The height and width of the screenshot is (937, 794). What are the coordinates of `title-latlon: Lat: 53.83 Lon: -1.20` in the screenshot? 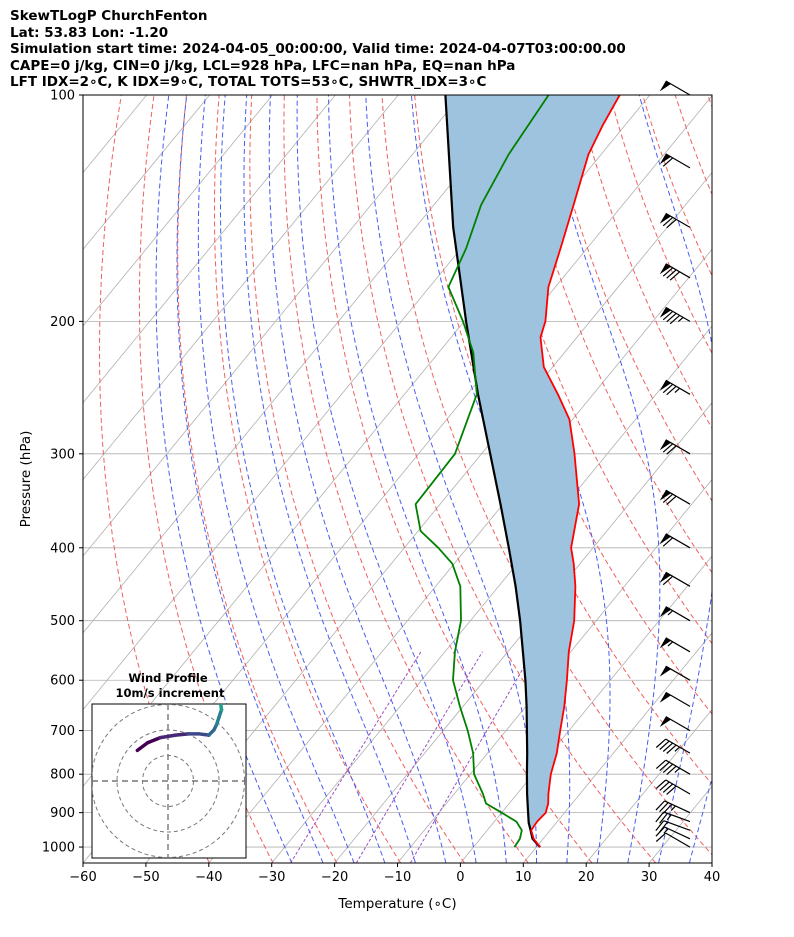 It's located at (89, 32).